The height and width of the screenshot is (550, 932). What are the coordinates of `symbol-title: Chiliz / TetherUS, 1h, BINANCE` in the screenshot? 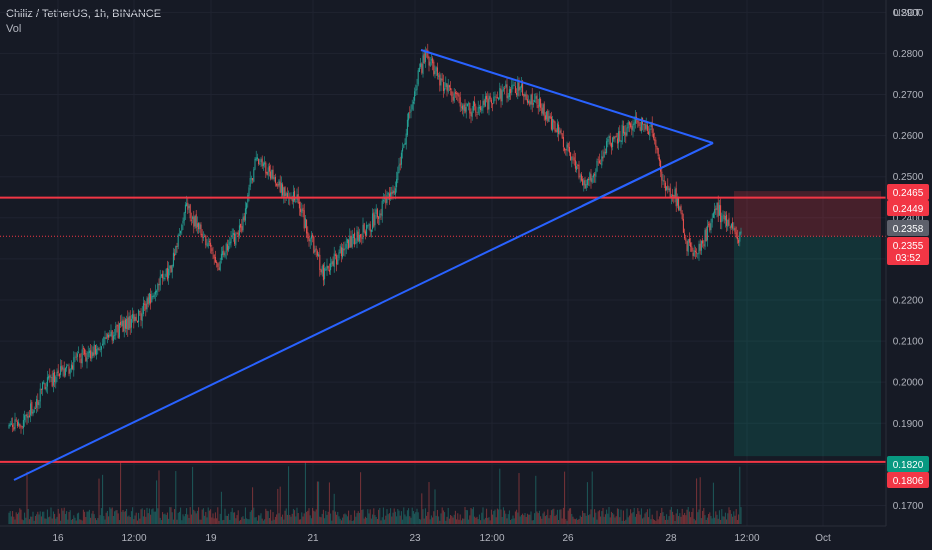 It's located at (84, 14).